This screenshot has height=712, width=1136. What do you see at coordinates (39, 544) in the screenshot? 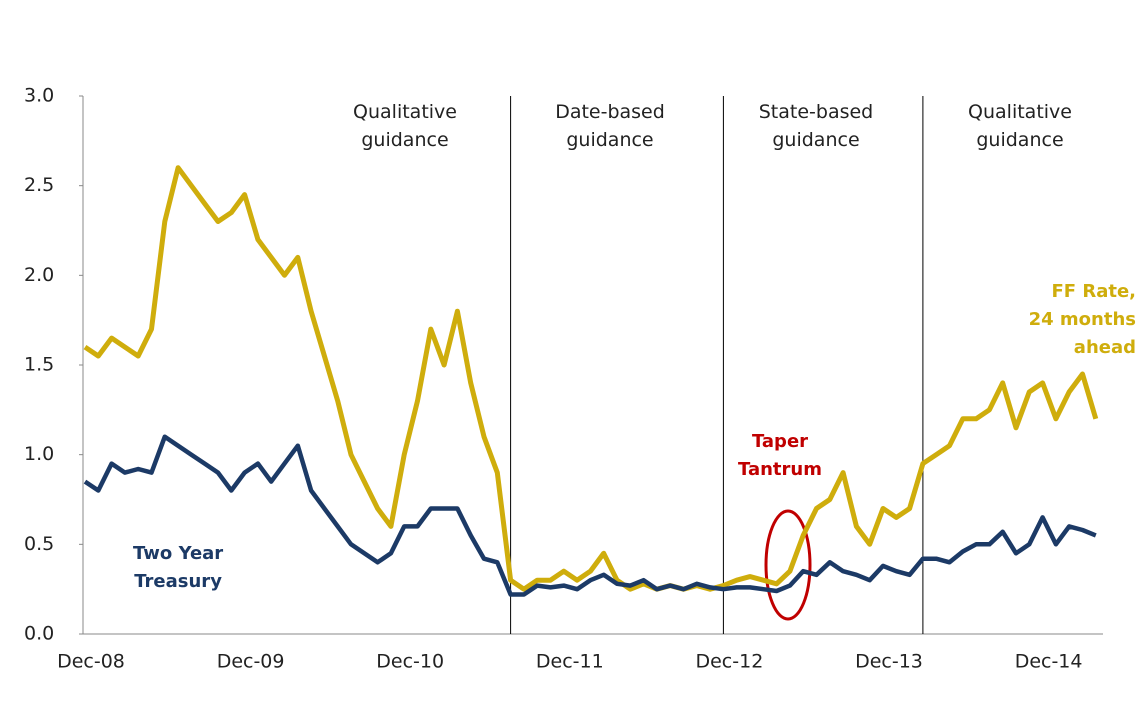
I see `y-tick-label: 0.5` at bounding box center [39, 544].